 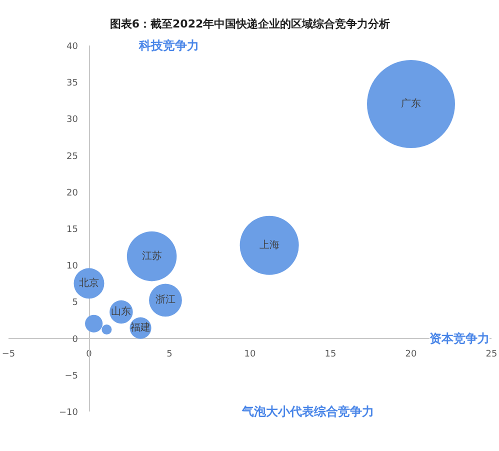 What do you see at coordinates (75, 303) in the screenshot?
I see `y-tick-label: 5` at bounding box center [75, 303].